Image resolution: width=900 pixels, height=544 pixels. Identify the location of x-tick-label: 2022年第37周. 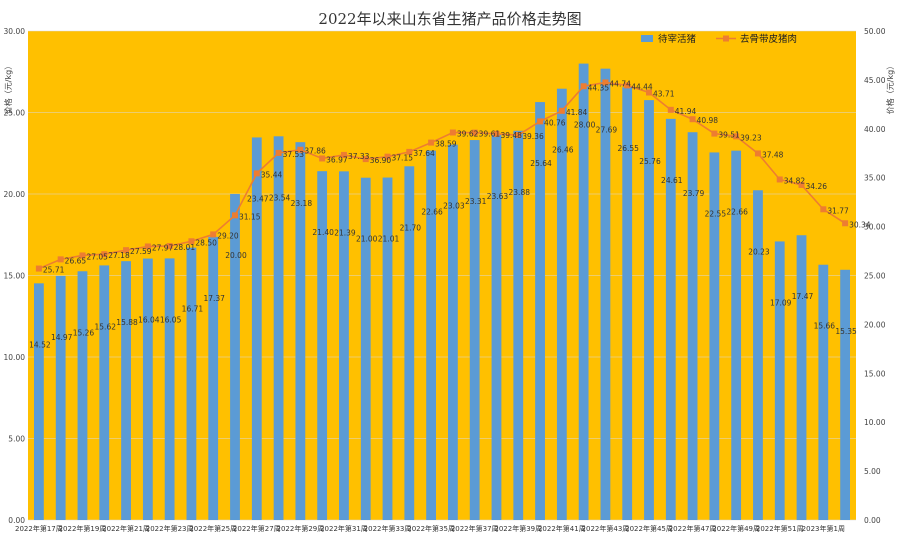
(475, 528).